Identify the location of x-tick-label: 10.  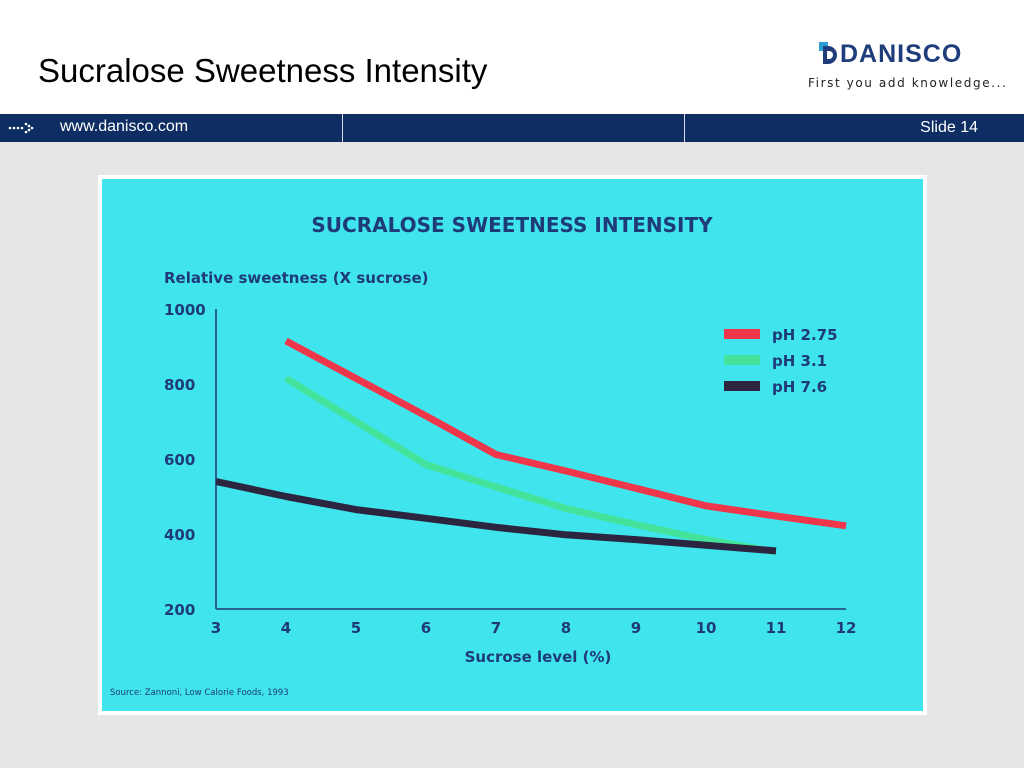
(706, 628).